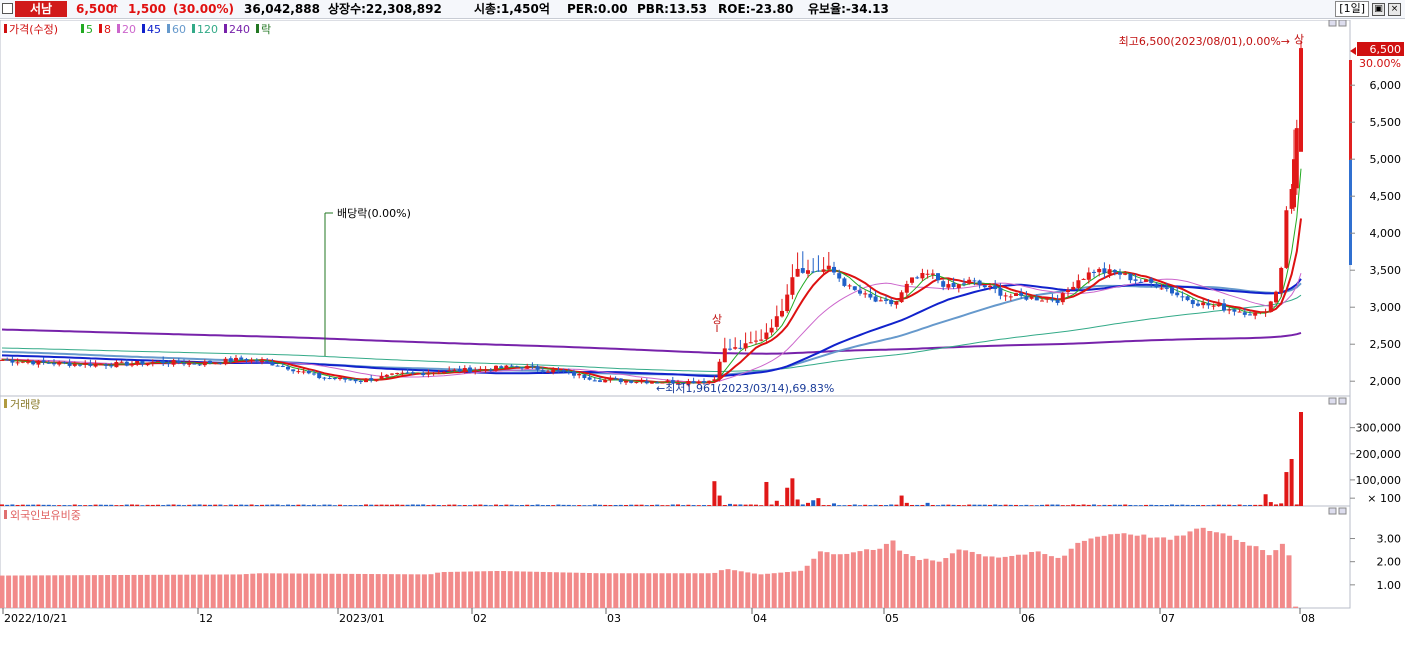 The width and height of the screenshot is (1405, 648). Describe the element at coordinates (5, 514) in the screenshot. I see `foreign-title-marker` at that location.